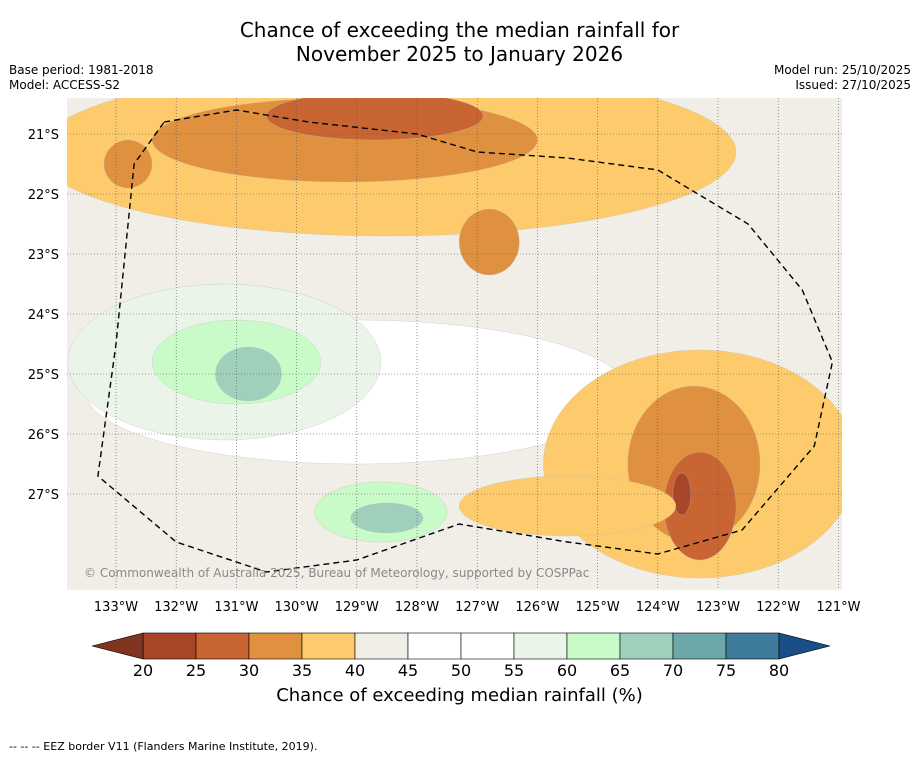 The height and width of the screenshot is (758, 919). I want to click on y-tick-label: 23°S, so click(43, 255).